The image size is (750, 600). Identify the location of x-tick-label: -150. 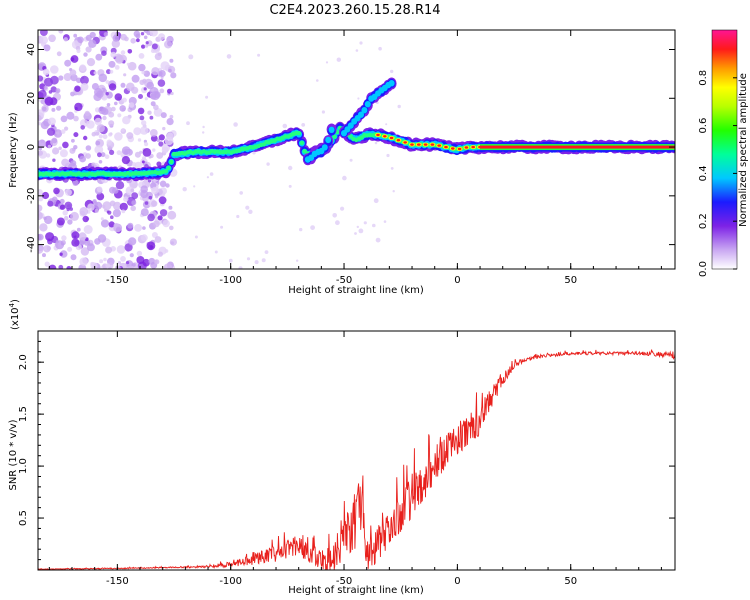
(117, 280).